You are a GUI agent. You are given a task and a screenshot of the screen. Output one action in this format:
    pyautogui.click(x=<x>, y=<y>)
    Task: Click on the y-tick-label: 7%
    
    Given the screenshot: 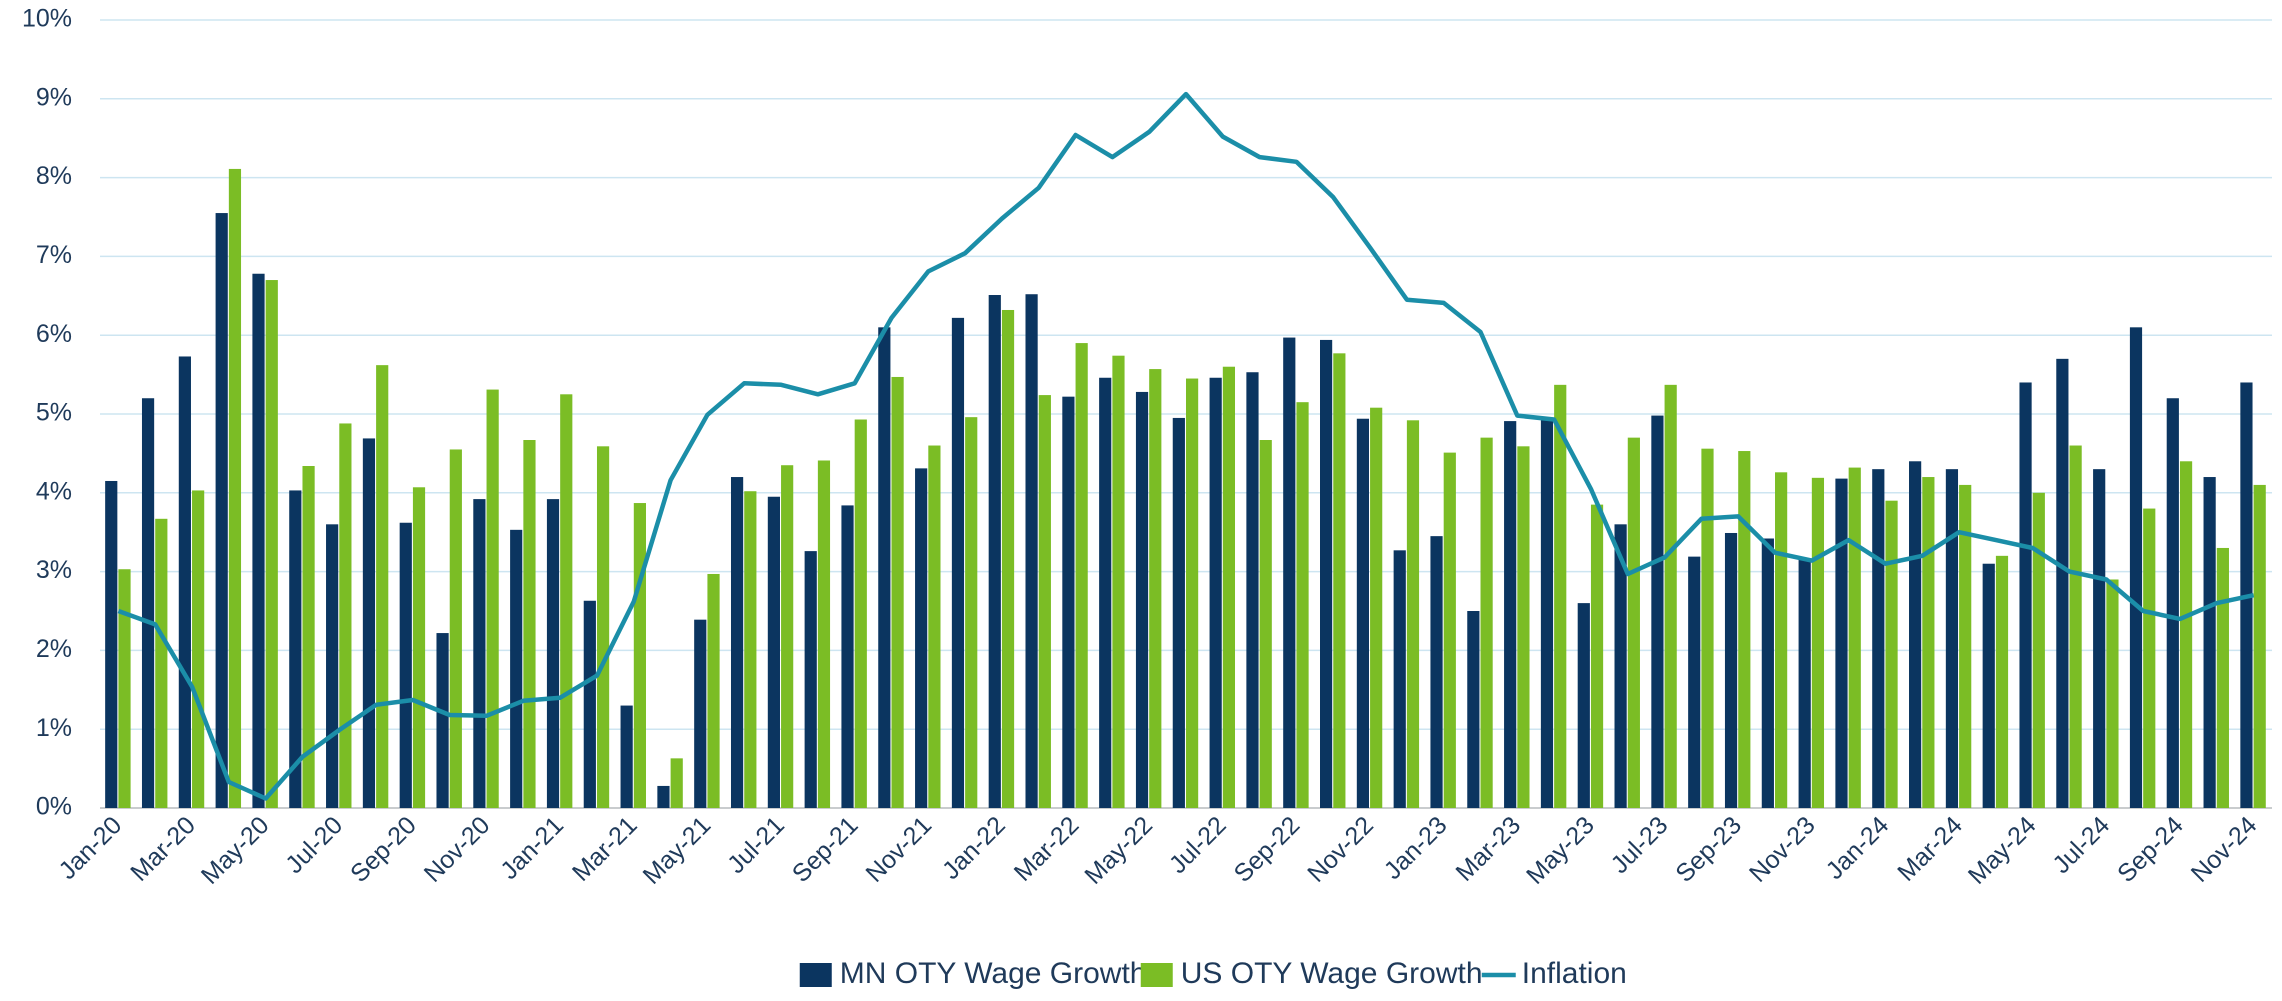 What is the action you would take?
    pyautogui.click(x=54, y=255)
    